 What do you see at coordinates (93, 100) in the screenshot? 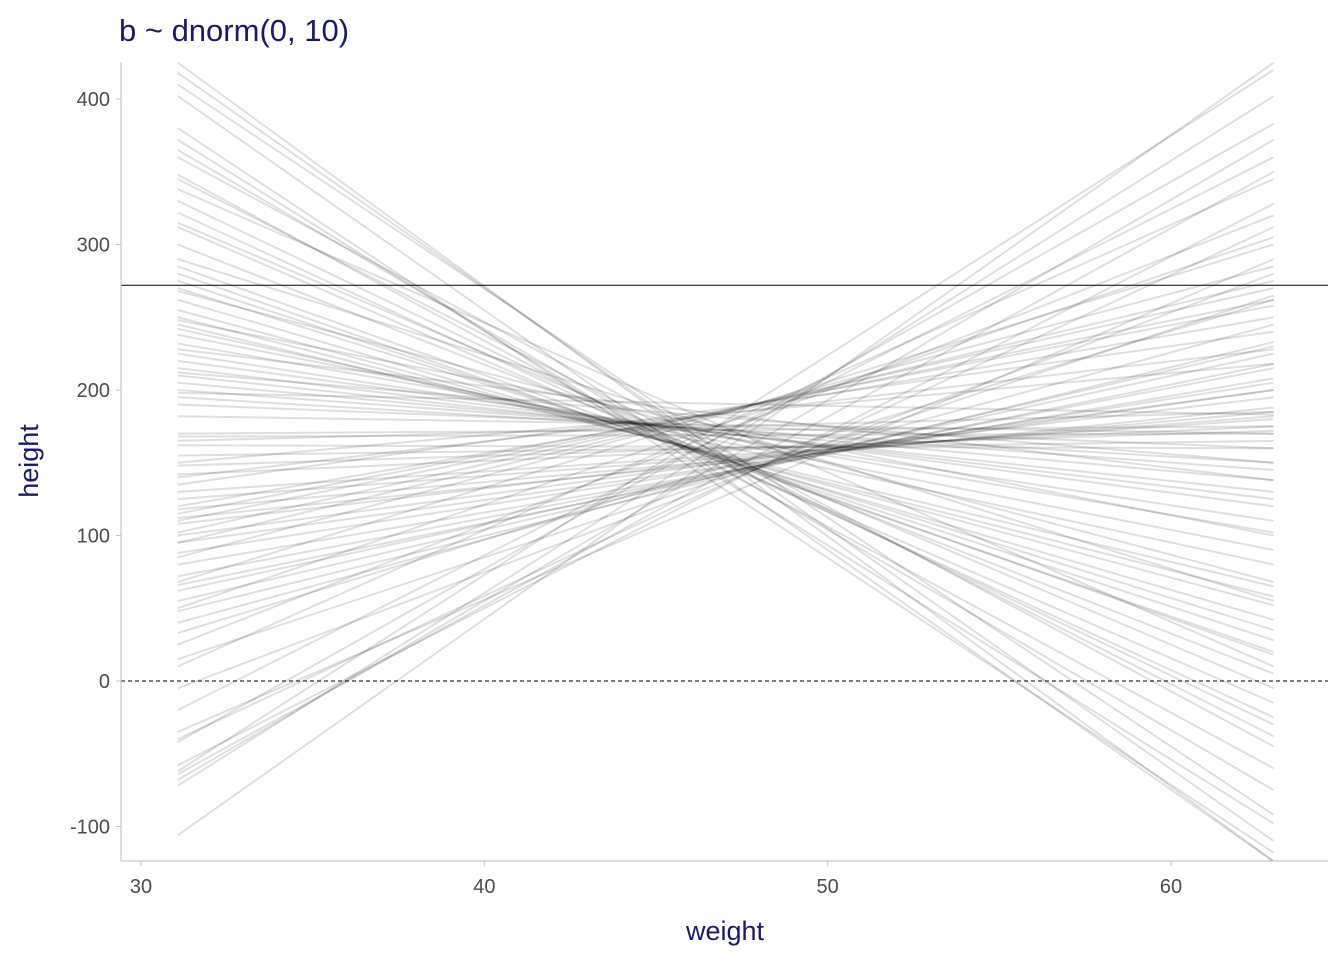
I see `y-tick-label: 400` at bounding box center [93, 100].